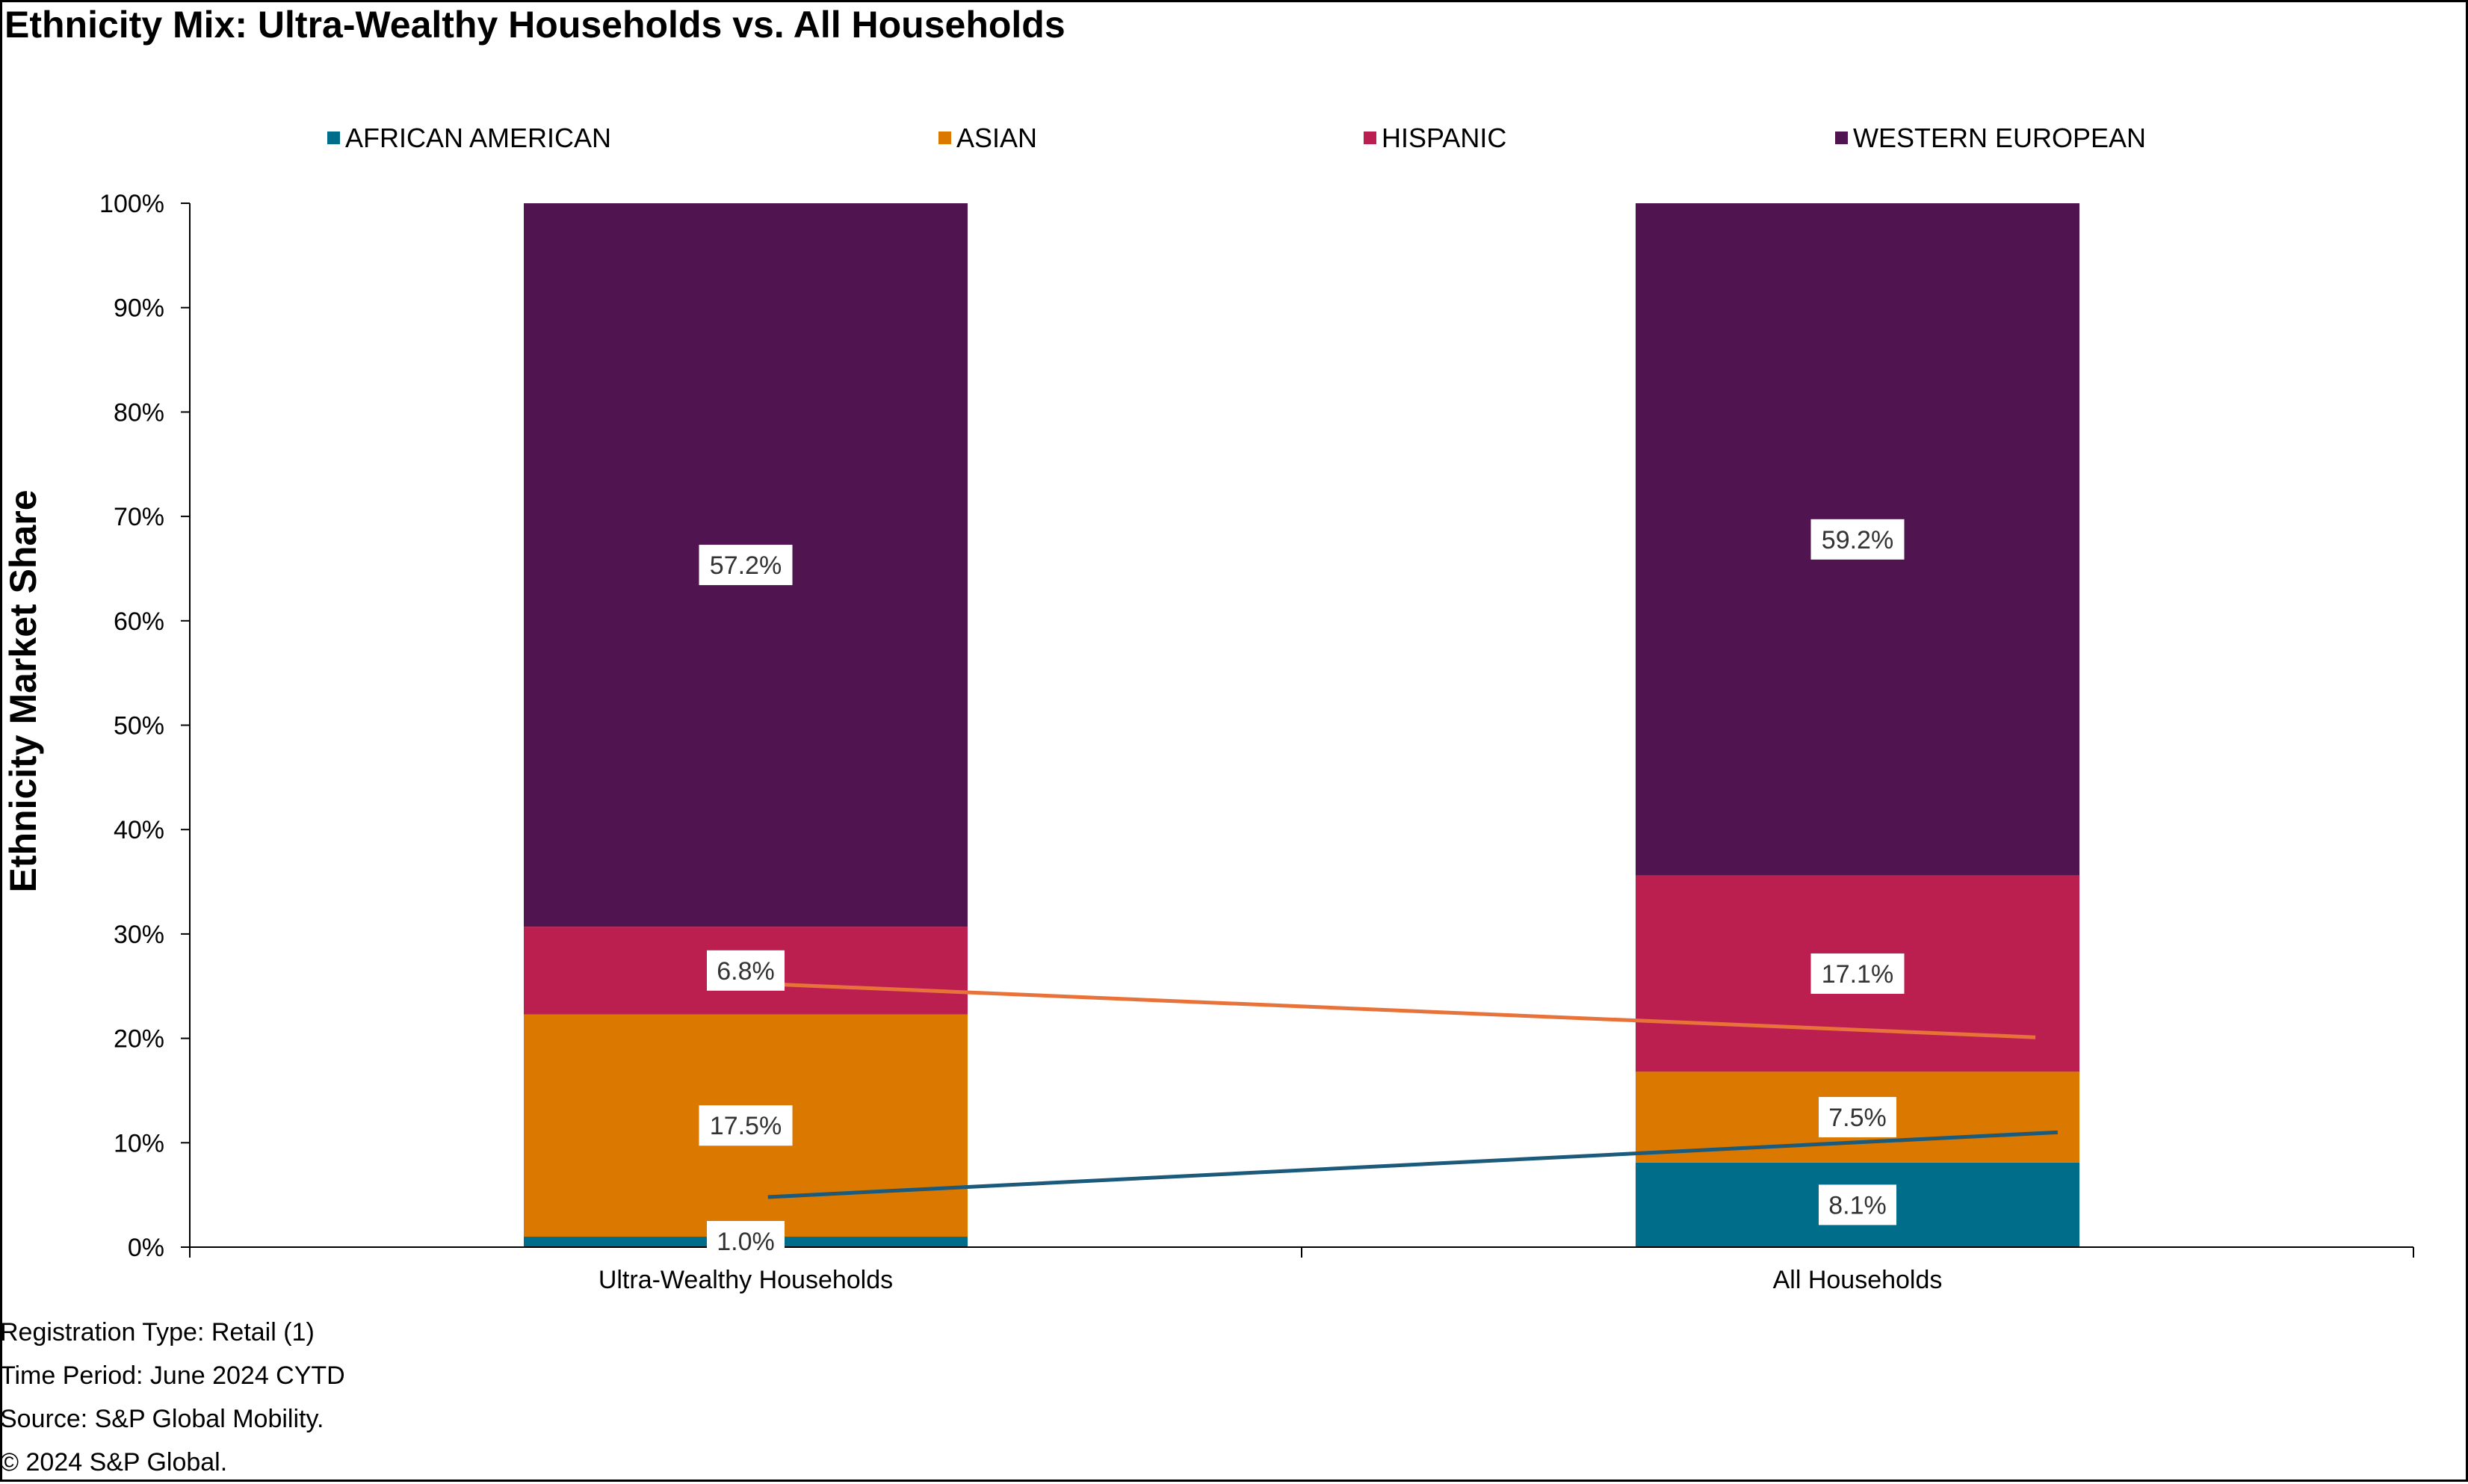 The image size is (2468, 1484). What do you see at coordinates (996, 138) in the screenshot?
I see `legend-label: ASIAN` at bounding box center [996, 138].